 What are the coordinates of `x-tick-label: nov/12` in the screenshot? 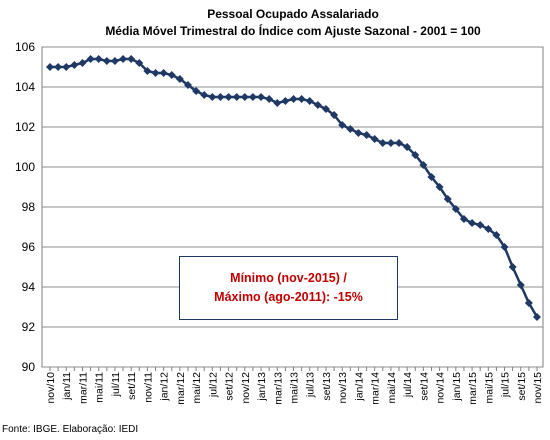 It's located at (246, 388).